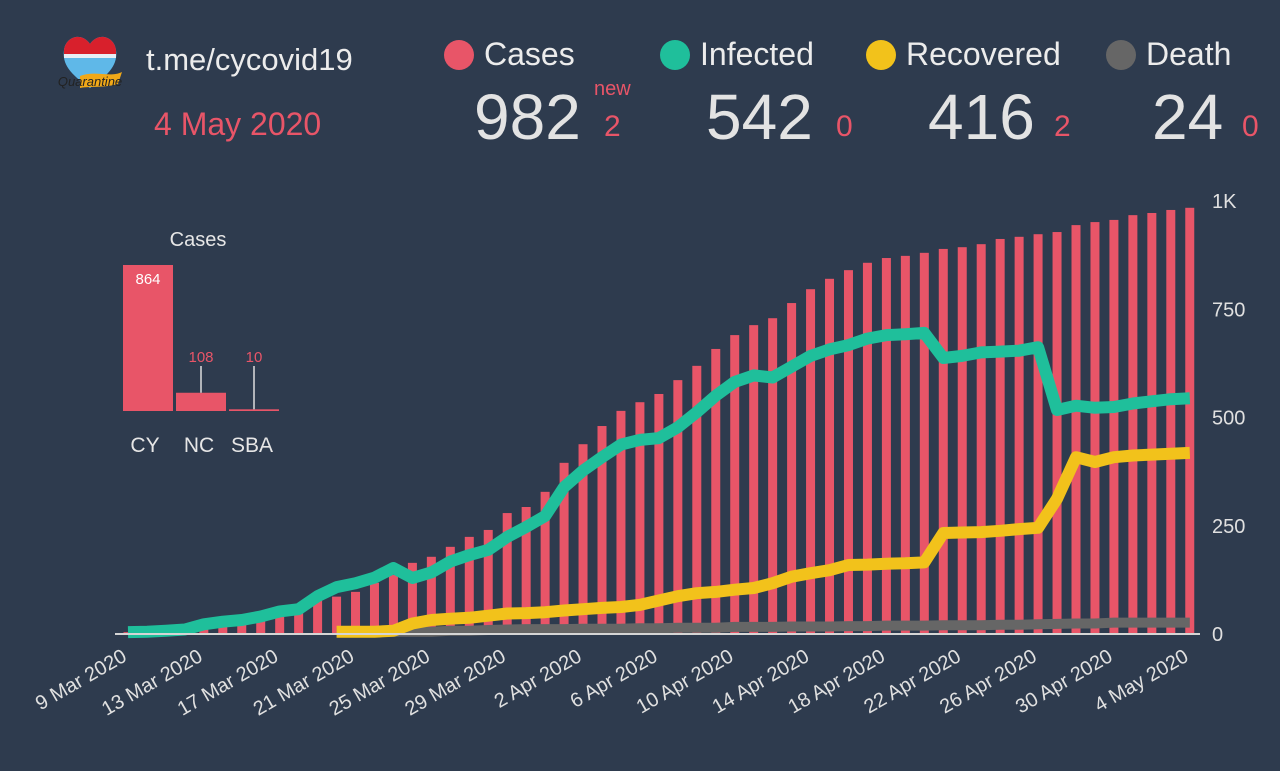 The height and width of the screenshot is (771, 1280). What do you see at coordinates (147, 279) in the screenshot?
I see `inset-value-label: 864` at bounding box center [147, 279].